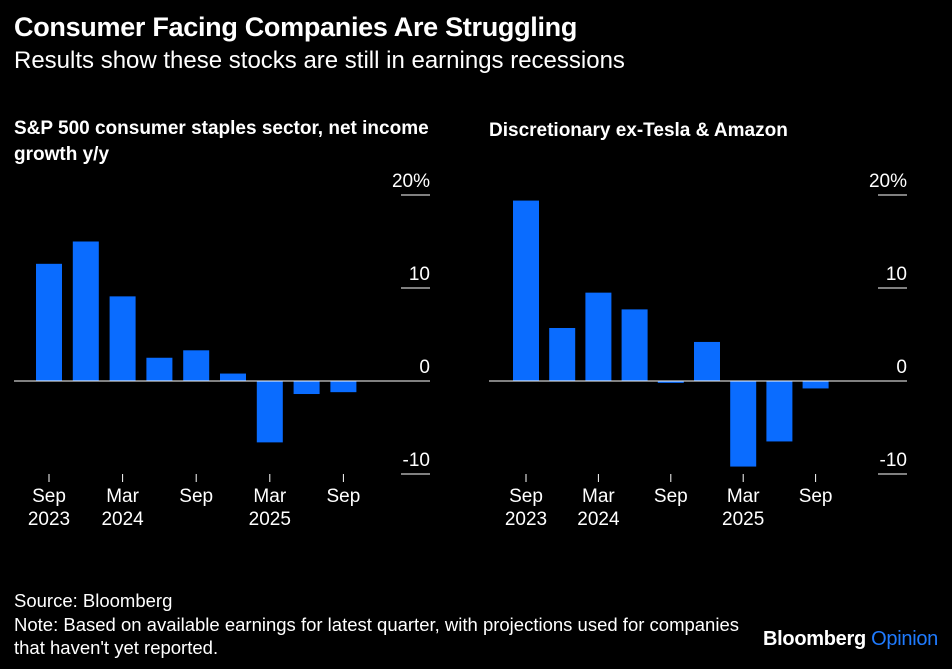  I want to click on panel-1-xtick-year-label: 2023, so click(49, 519).